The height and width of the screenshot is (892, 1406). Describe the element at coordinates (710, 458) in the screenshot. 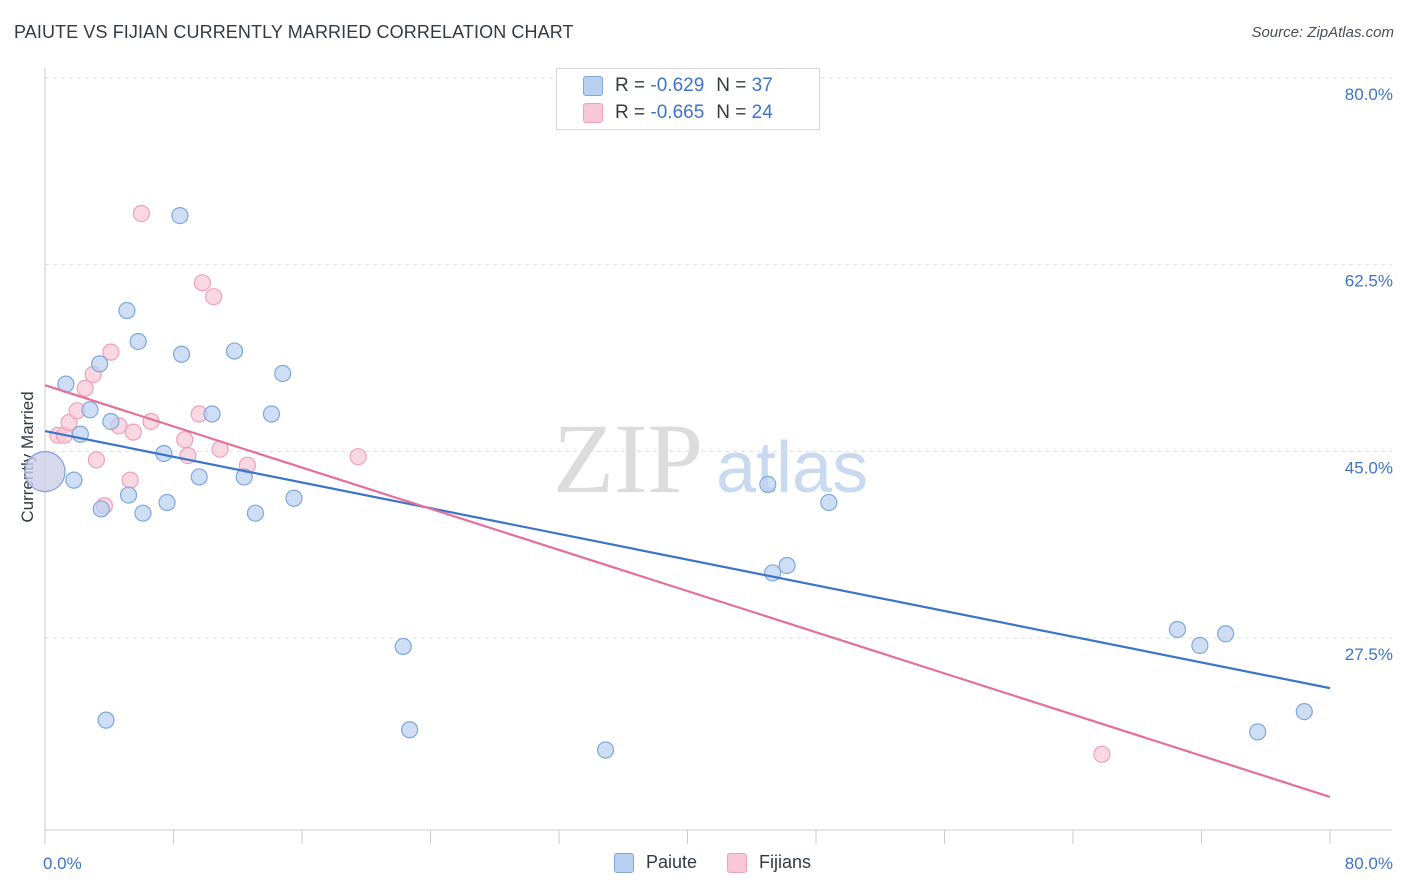

I see `watermark: ZIP atlas` at that location.